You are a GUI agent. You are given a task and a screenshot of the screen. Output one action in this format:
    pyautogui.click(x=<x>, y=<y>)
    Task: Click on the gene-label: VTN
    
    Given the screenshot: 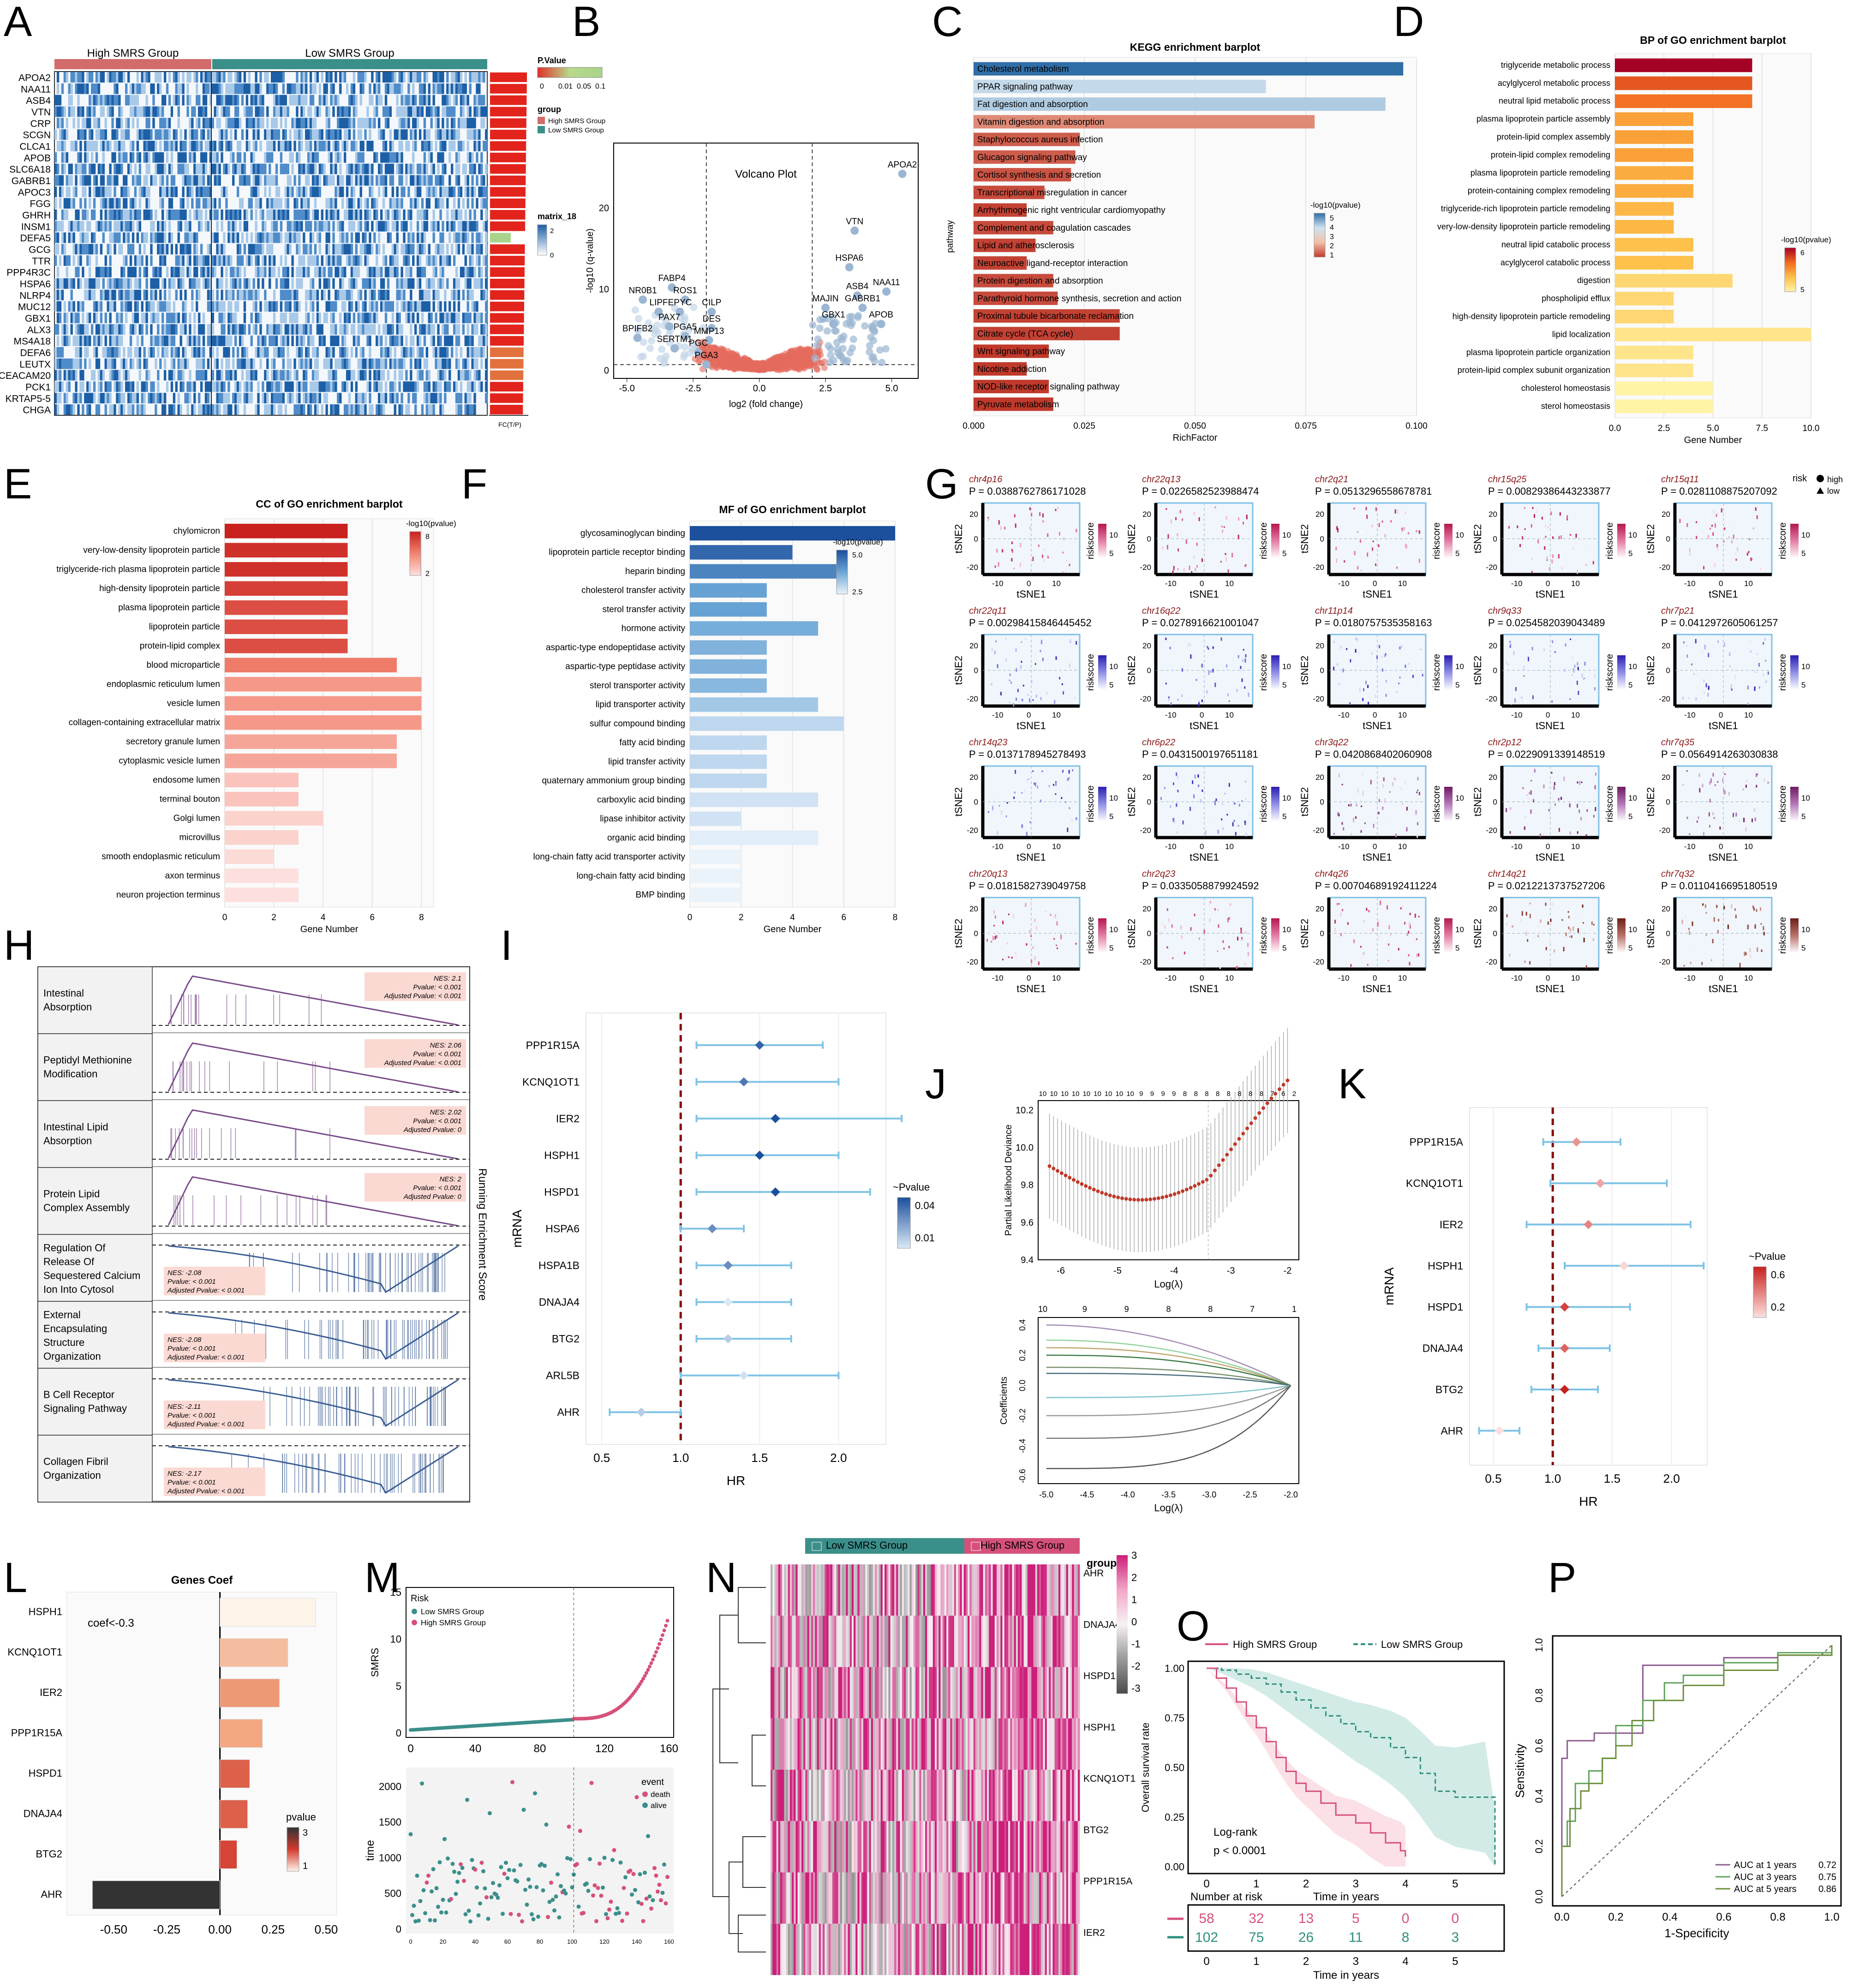 What is the action you would take?
    pyautogui.click(x=854, y=222)
    